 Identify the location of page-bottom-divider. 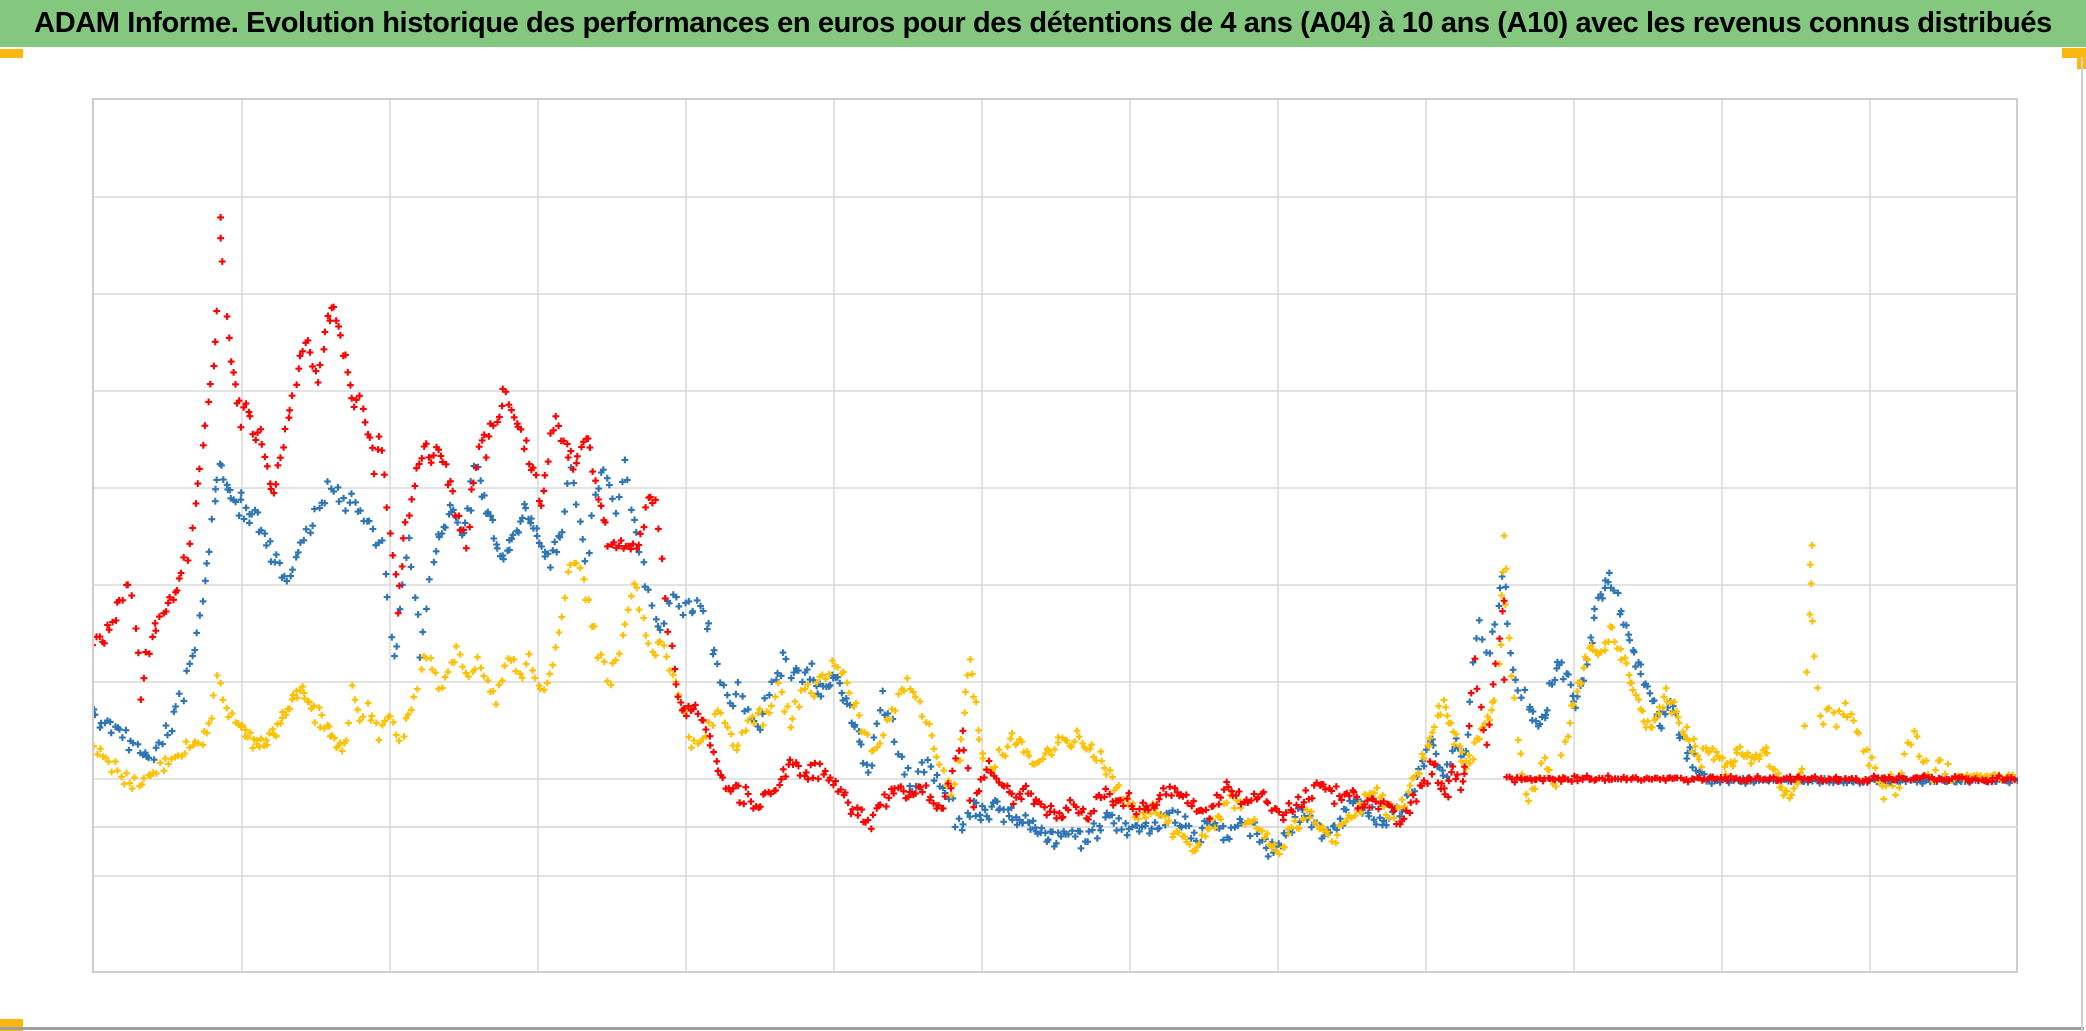
(1042, 1028).